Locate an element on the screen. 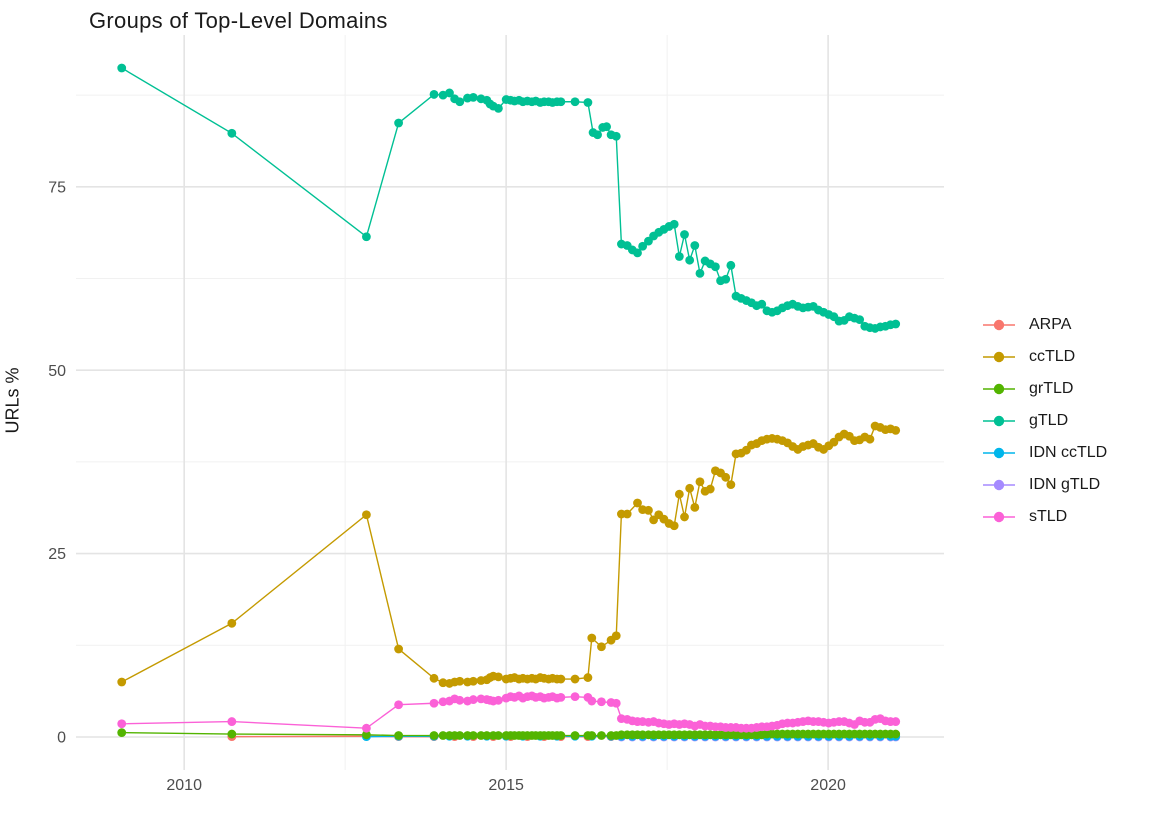 The width and height of the screenshot is (1164, 827). legend-item-gtld: gTLD is located at coordinates (1044, 420).